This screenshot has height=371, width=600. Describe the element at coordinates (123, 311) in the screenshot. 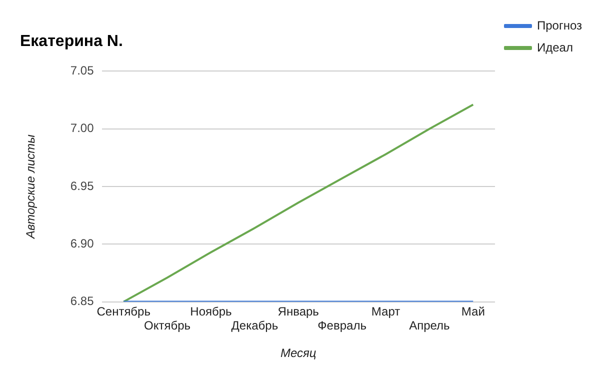

I see `x-tick-label: Сентябрь` at that location.